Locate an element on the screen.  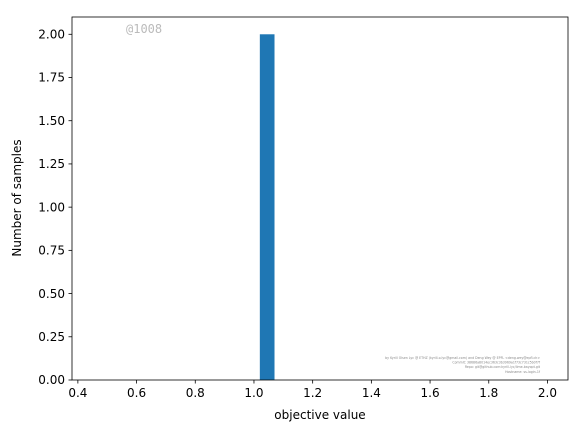
y-tick-label: 1.00 is located at coordinates (51, 207).